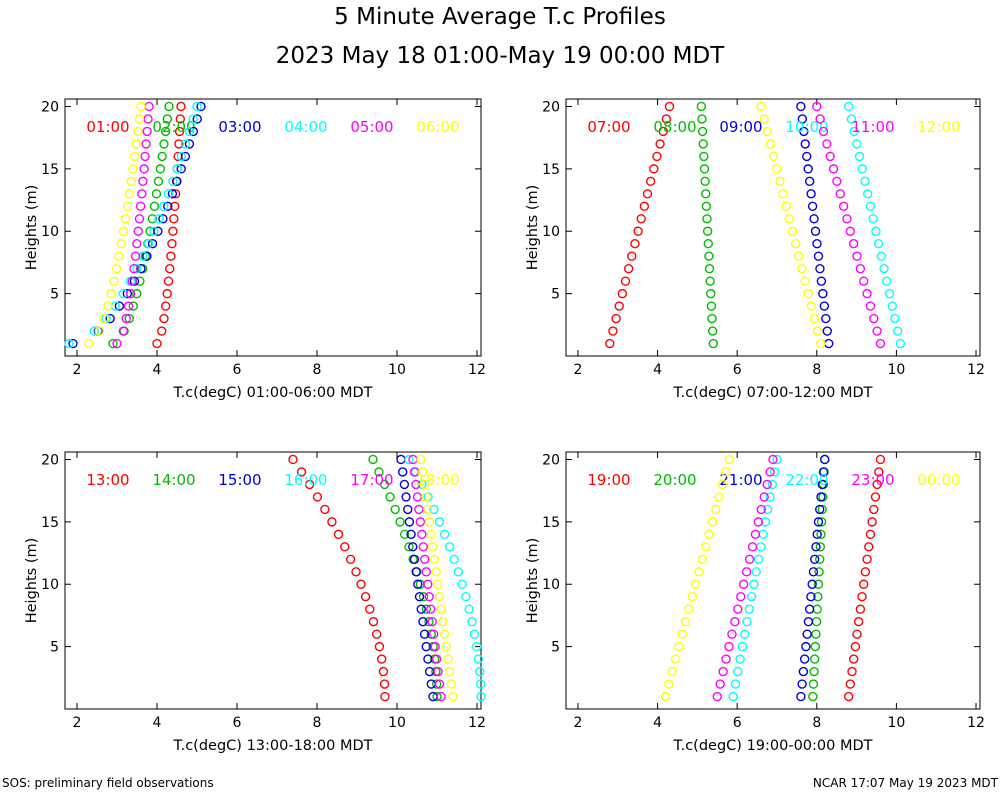 The height and width of the screenshot is (800, 1000). I want to click on x-axis-label: T.c(degC) 01:00-06:00 MDT, so click(272, 393).